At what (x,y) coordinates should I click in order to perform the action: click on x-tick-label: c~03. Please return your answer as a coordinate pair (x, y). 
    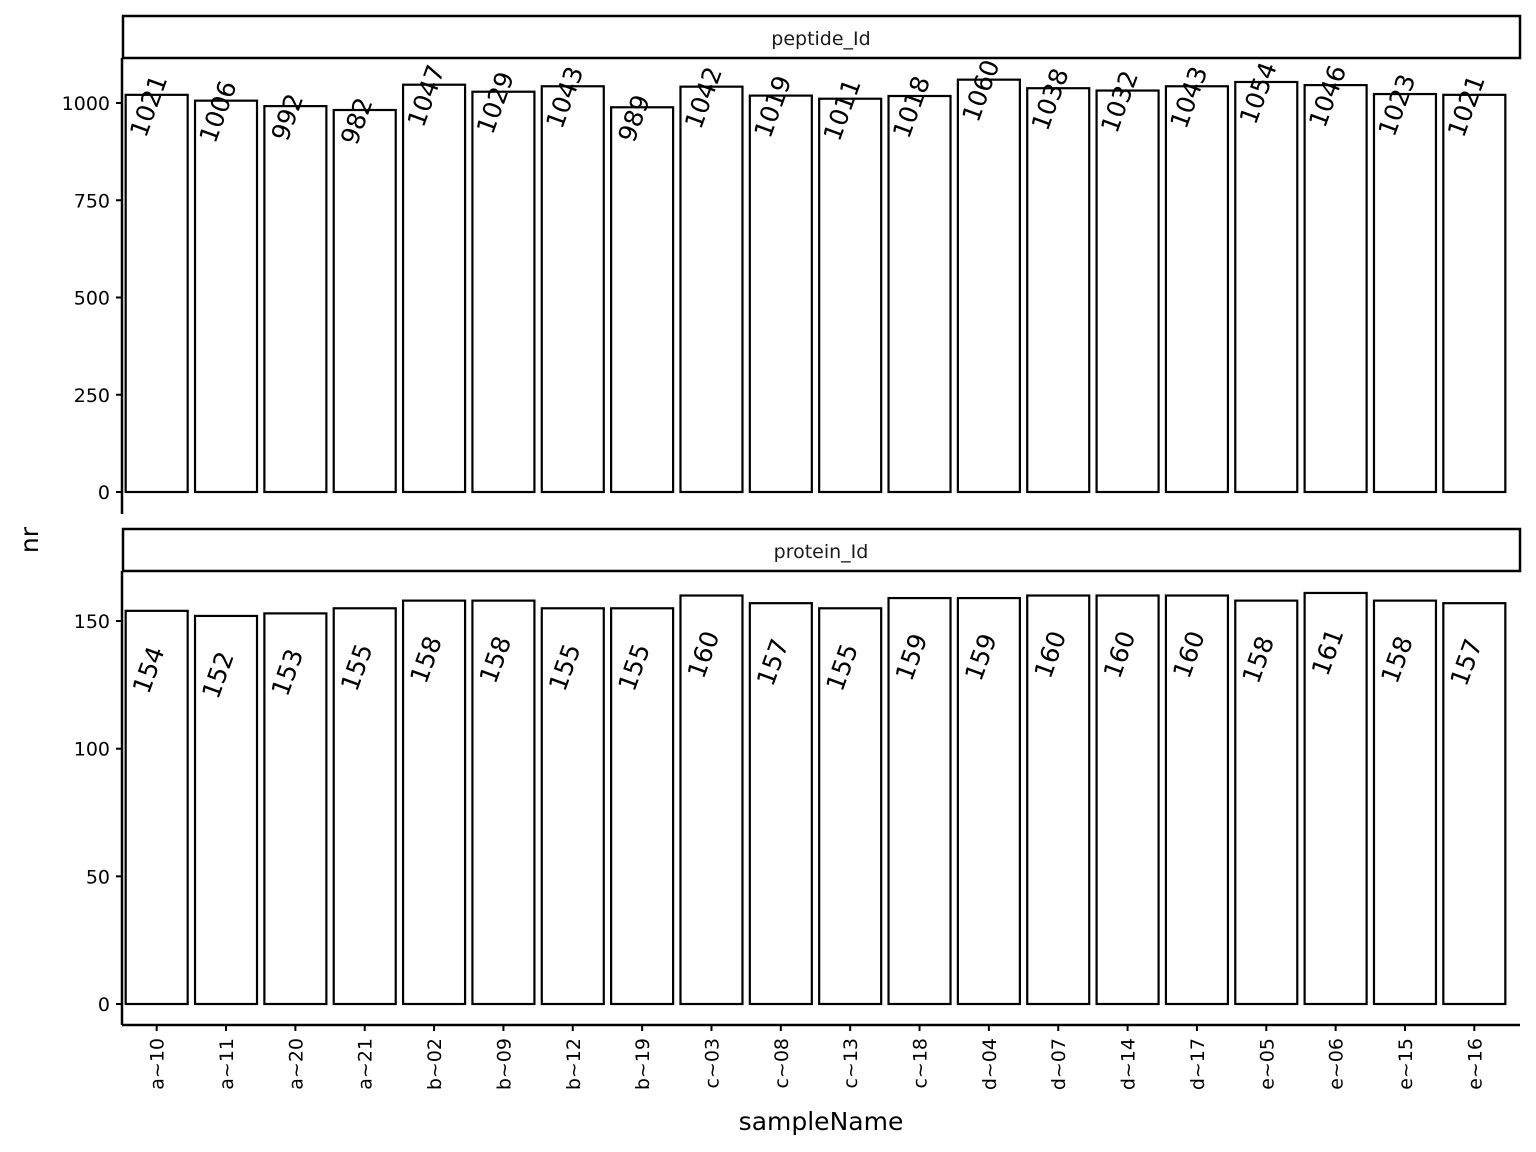
    Looking at the image, I should click on (712, 1063).